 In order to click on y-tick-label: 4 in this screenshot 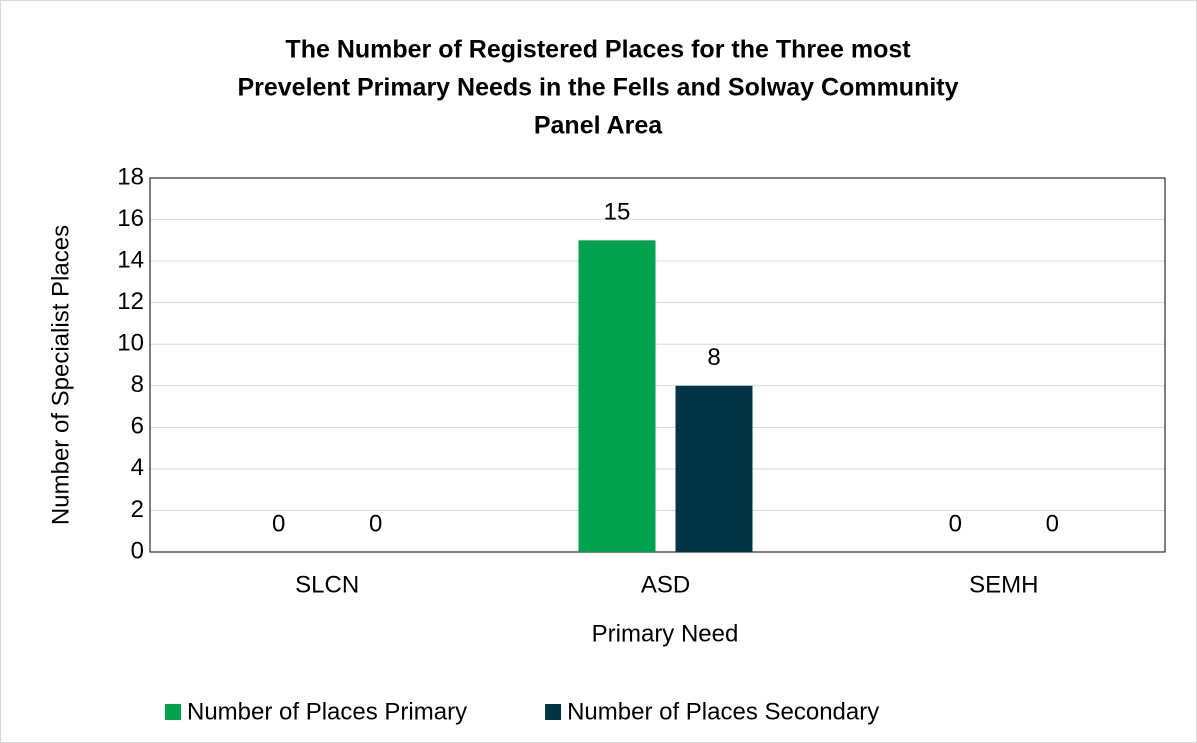, I will do `click(137, 467)`.